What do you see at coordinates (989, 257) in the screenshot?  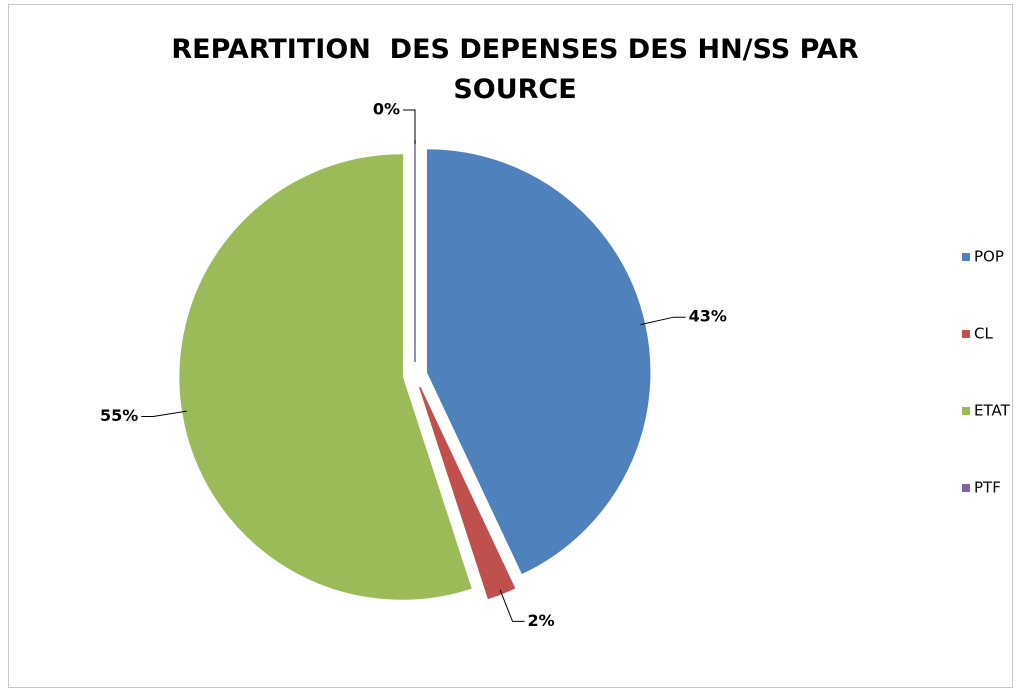 I see `legend-label: POP` at bounding box center [989, 257].